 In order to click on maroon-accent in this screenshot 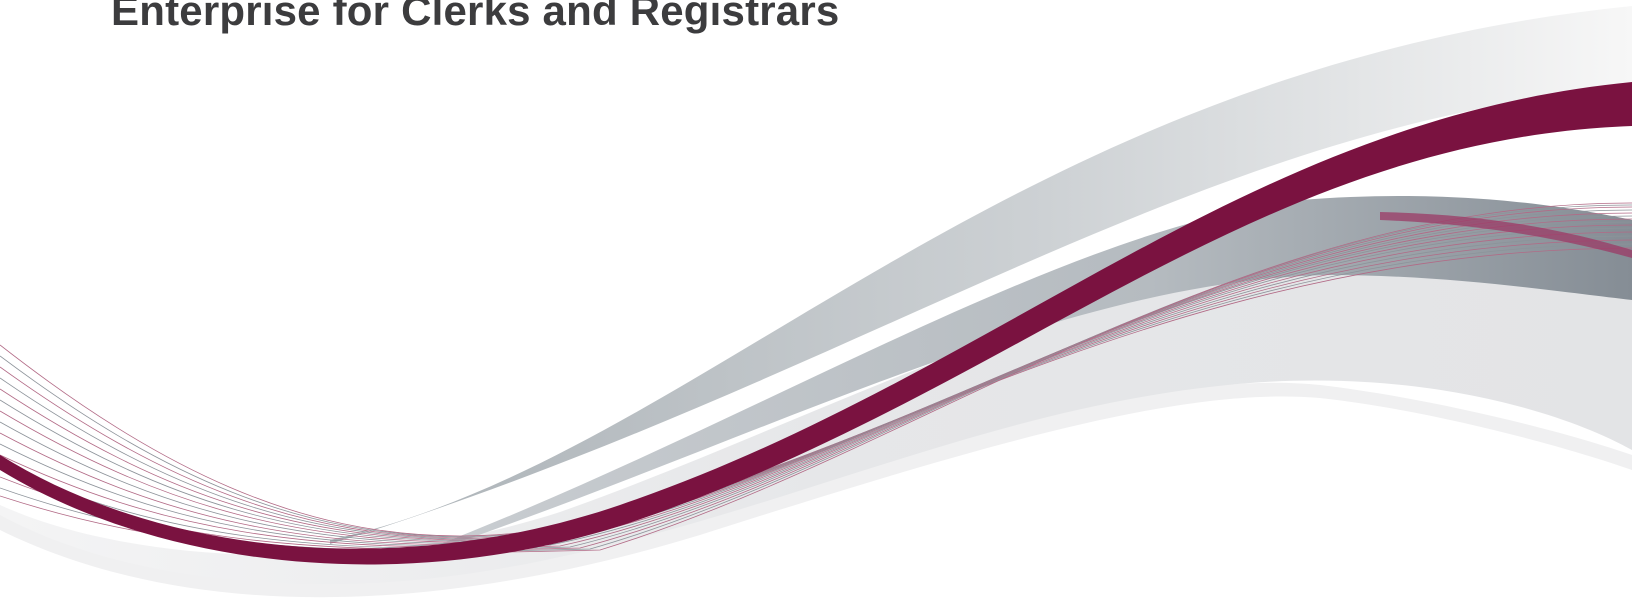, I will do `click(1506, 235)`.